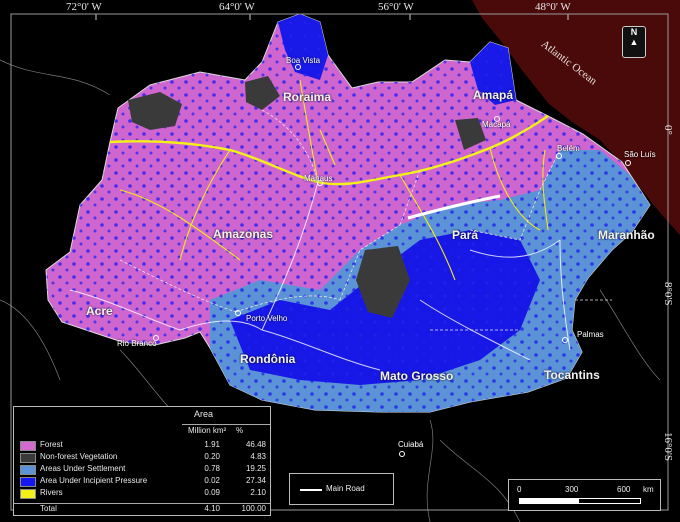 The height and width of the screenshot is (522, 680). What do you see at coordinates (311, 490) in the screenshot?
I see `road-line-sample` at bounding box center [311, 490].